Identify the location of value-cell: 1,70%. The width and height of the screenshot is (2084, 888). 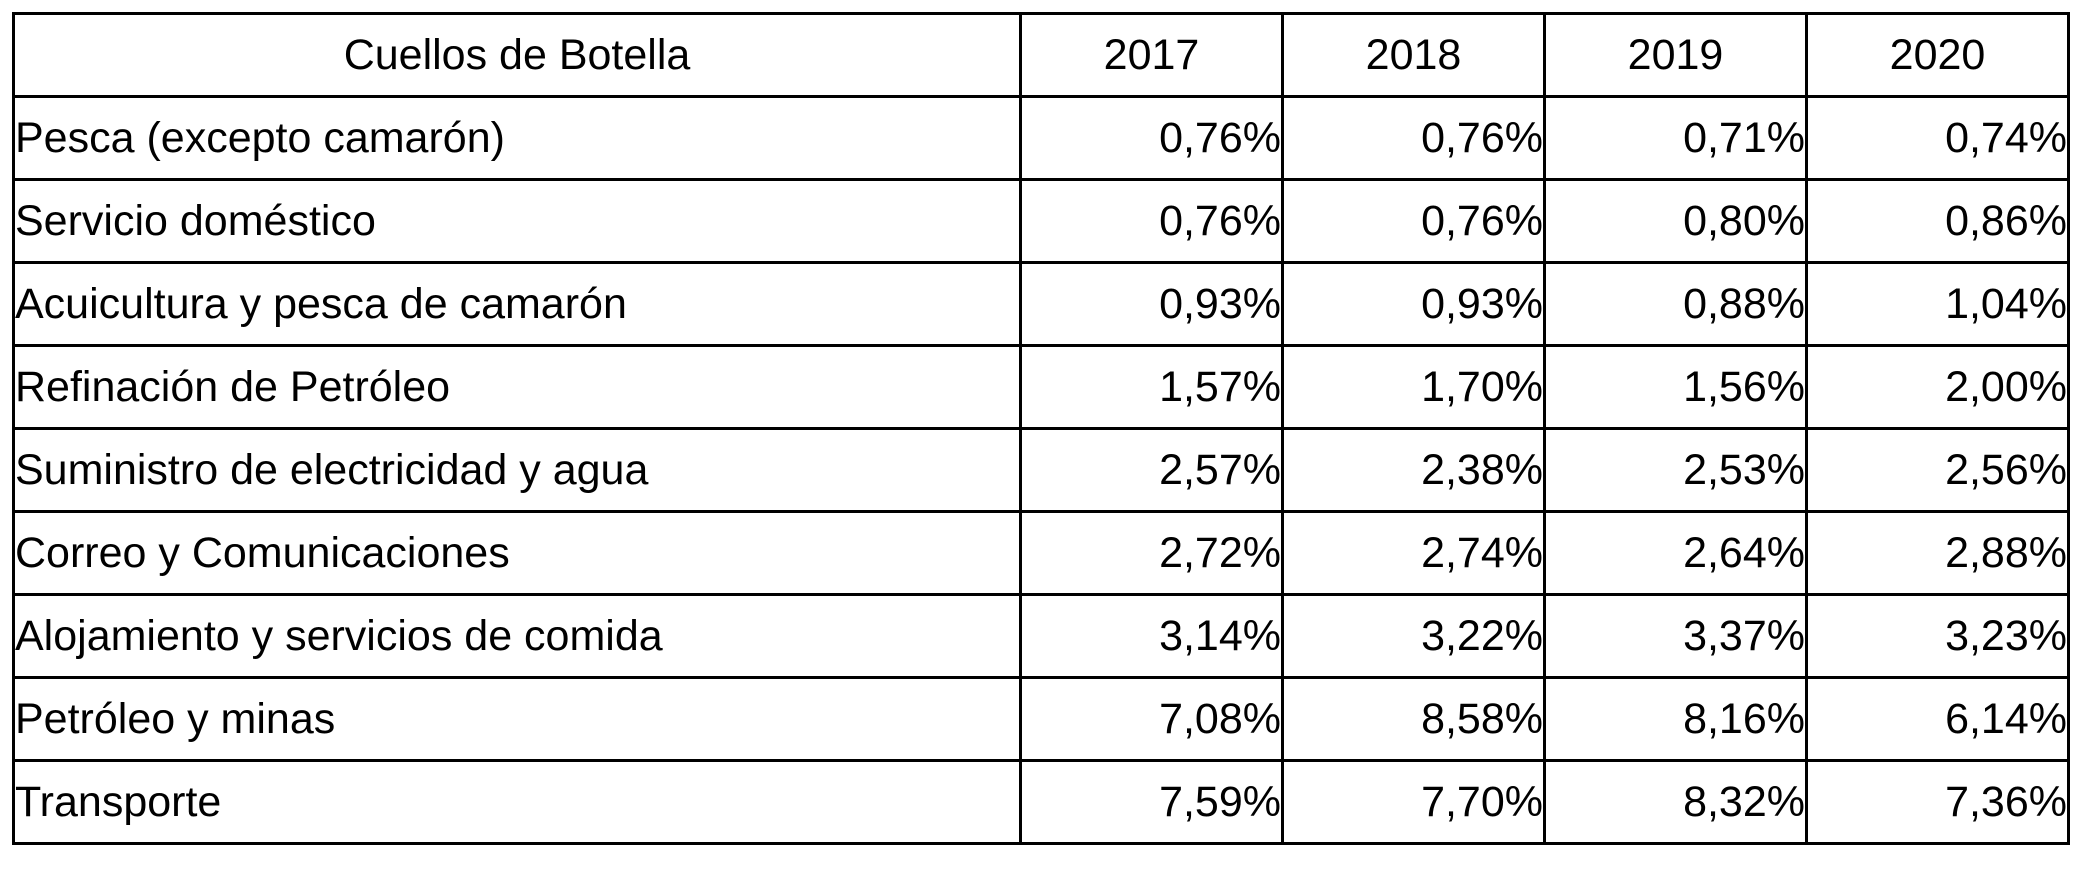
(1413, 387).